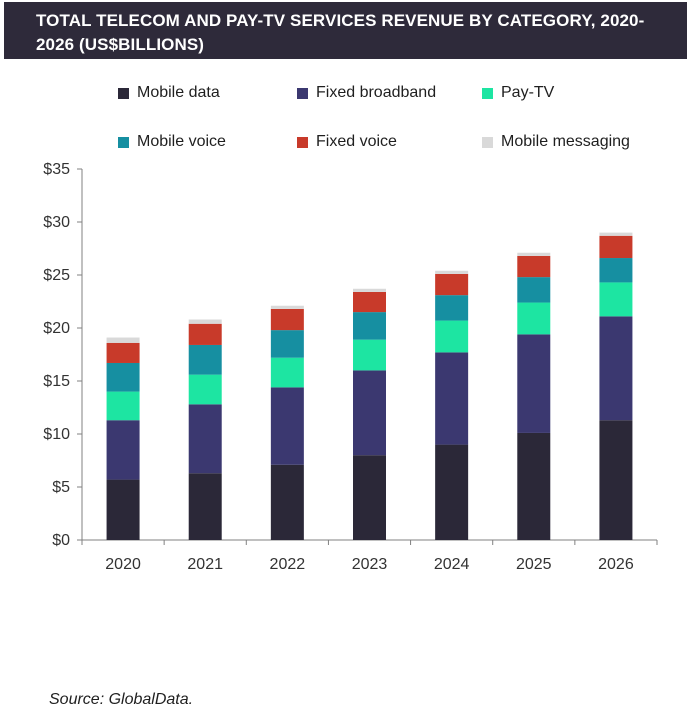 The height and width of the screenshot is (715, 691). Describe the element at coordinates (534, 486) in the screenshot. I see `bar-mobile-data-2025` at that location.